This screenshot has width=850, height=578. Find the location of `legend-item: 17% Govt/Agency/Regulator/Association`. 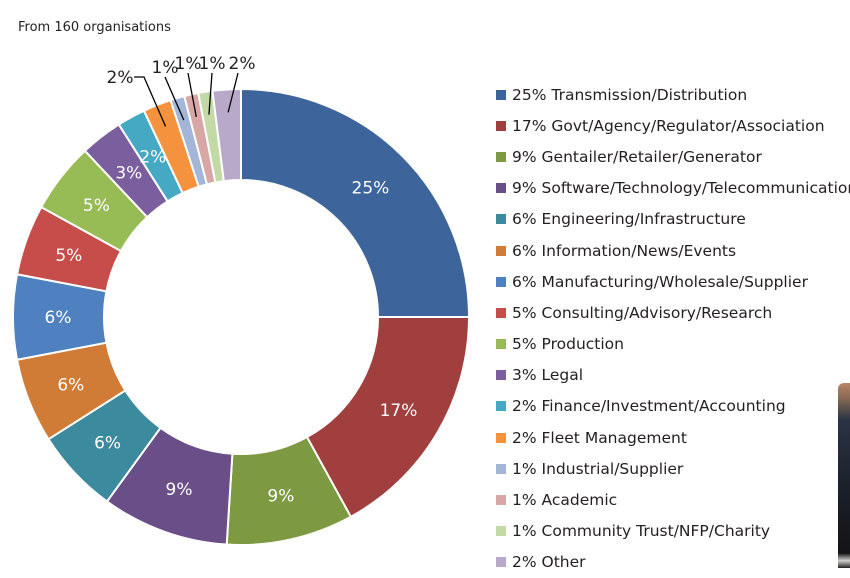

legend-item: 17% Govt/Agency/Regulator/Association is located at coordinates (673, 125).